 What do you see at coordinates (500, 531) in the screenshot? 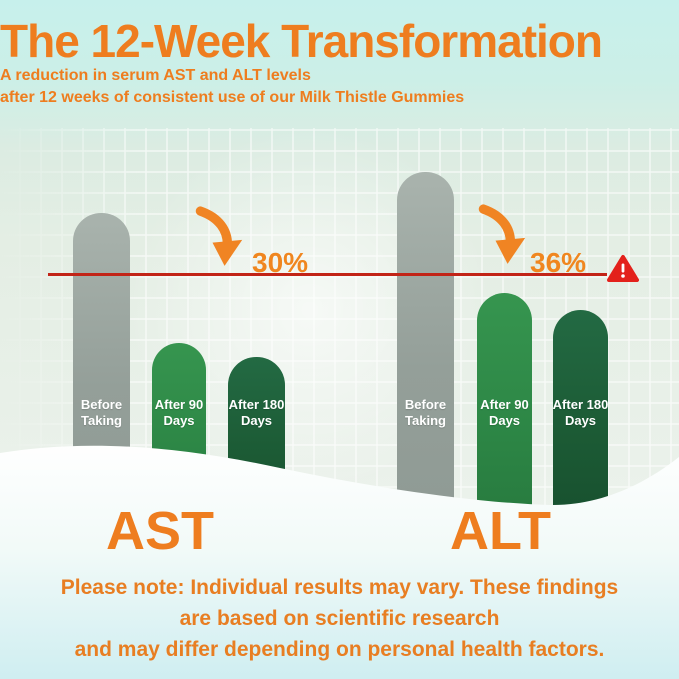
I see `group-label-alt: ALT` at bounding box center [500, 531].